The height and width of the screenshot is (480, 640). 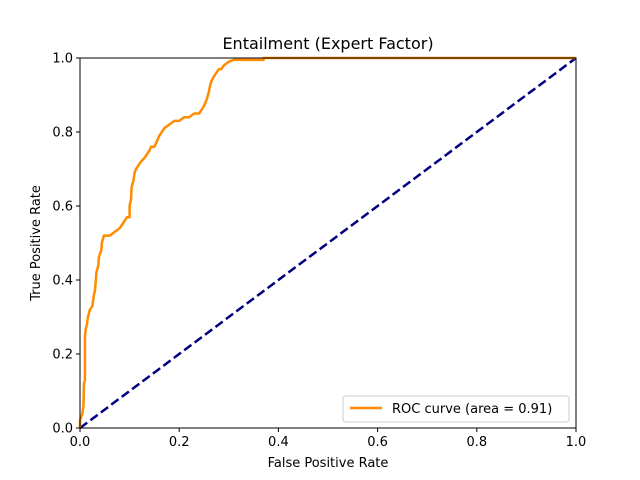 What do you see at coordinates (62, 429) in the screenshot?
I see `y-tick-label: 0.0` at bounding box center [62, 429].